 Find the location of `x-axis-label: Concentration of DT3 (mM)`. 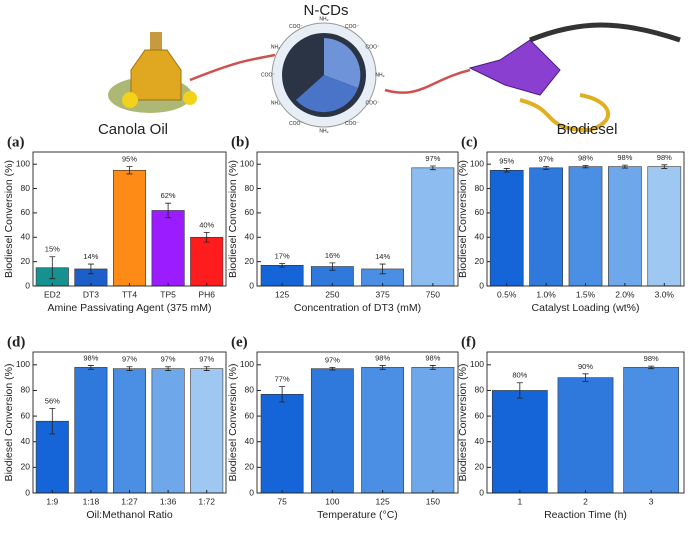

x-axis-label: Concentration of DT3 (mM) is located at coordinates (357, 308).